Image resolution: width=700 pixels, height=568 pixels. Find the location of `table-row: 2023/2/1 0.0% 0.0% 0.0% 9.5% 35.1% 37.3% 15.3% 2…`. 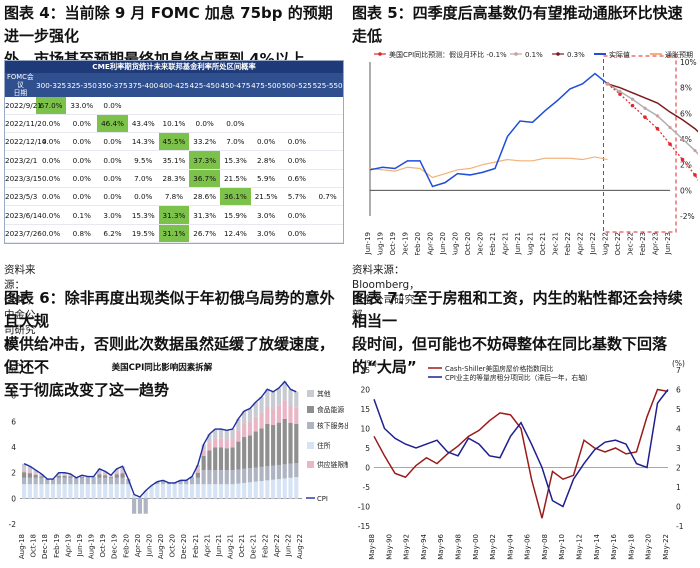

table-row: 2023/2/1 0.0% 0.0% 0.0% 9.5% 35.1% 37.3% 15.3% 2… is located at coordinates (174, 160).